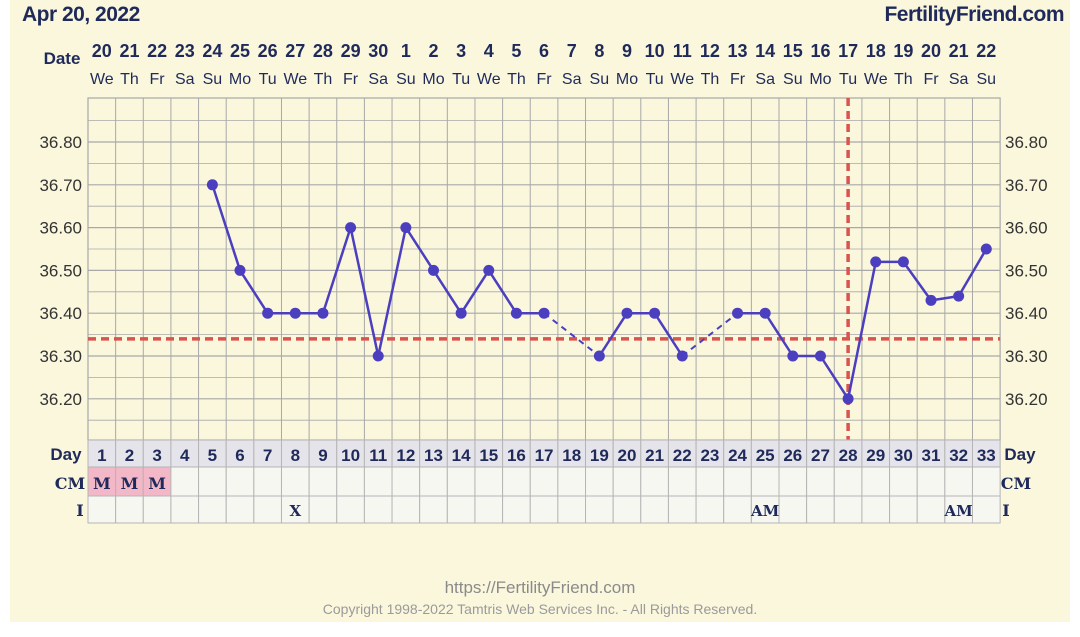  I want to click on cycle-day-label: 25, so click(765, 455).